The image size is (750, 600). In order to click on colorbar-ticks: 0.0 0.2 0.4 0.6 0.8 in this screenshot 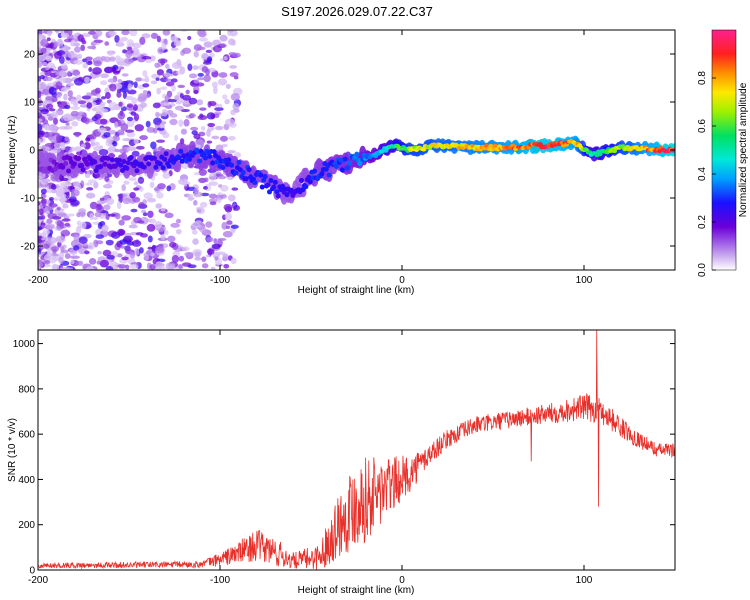, I will do `click(706, 174)`.